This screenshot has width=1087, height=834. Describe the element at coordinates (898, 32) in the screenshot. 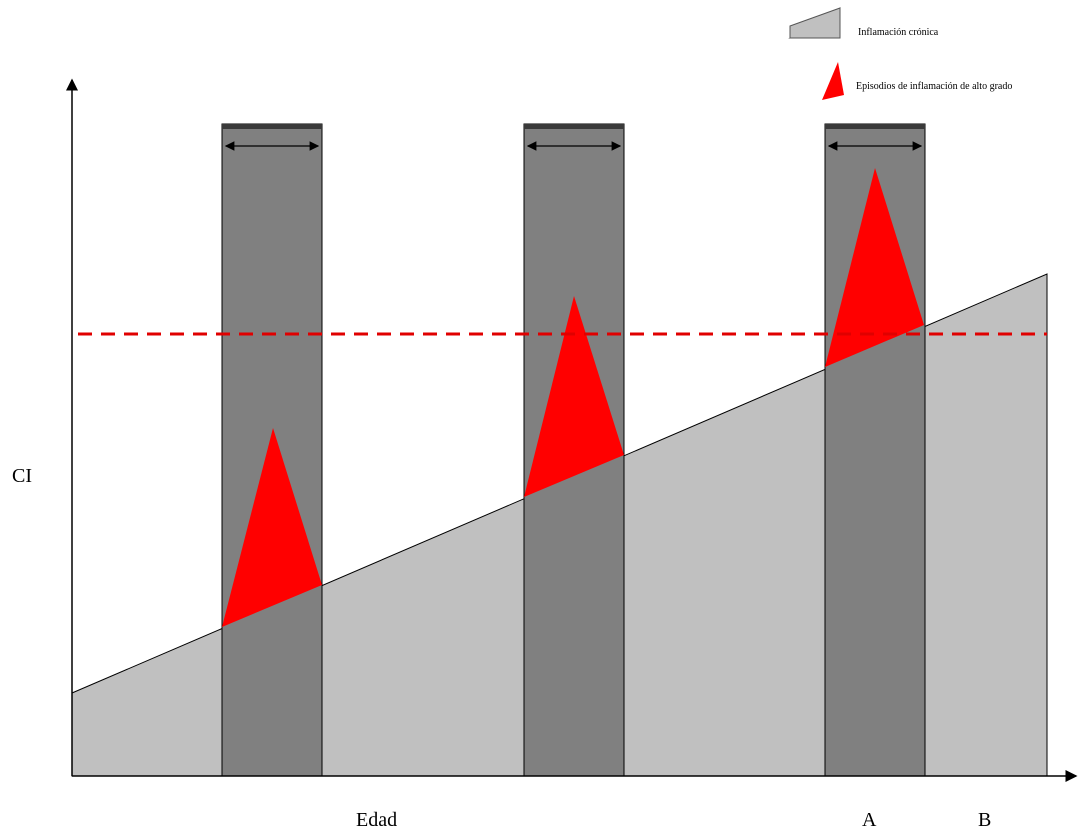

I see `chronic-legend-label: Inflamación crónica` at that location.